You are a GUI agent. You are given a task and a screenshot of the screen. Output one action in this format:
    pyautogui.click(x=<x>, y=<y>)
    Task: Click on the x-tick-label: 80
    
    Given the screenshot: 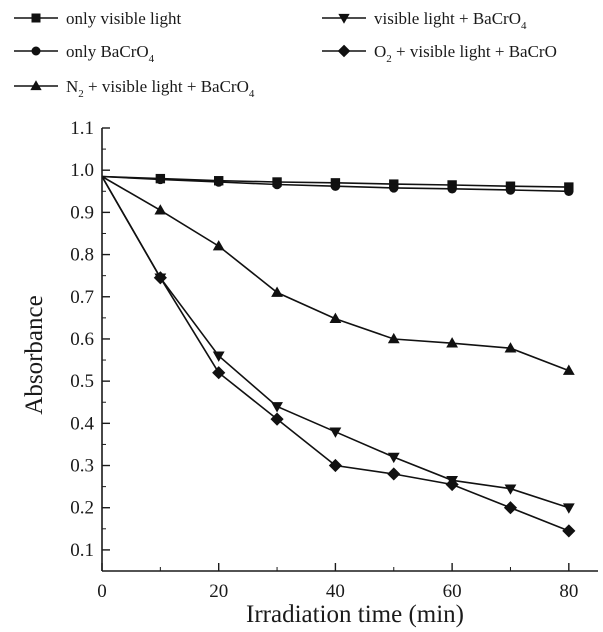 What is the action you would take?
    pyautogui.click(x=568, y=591)
    